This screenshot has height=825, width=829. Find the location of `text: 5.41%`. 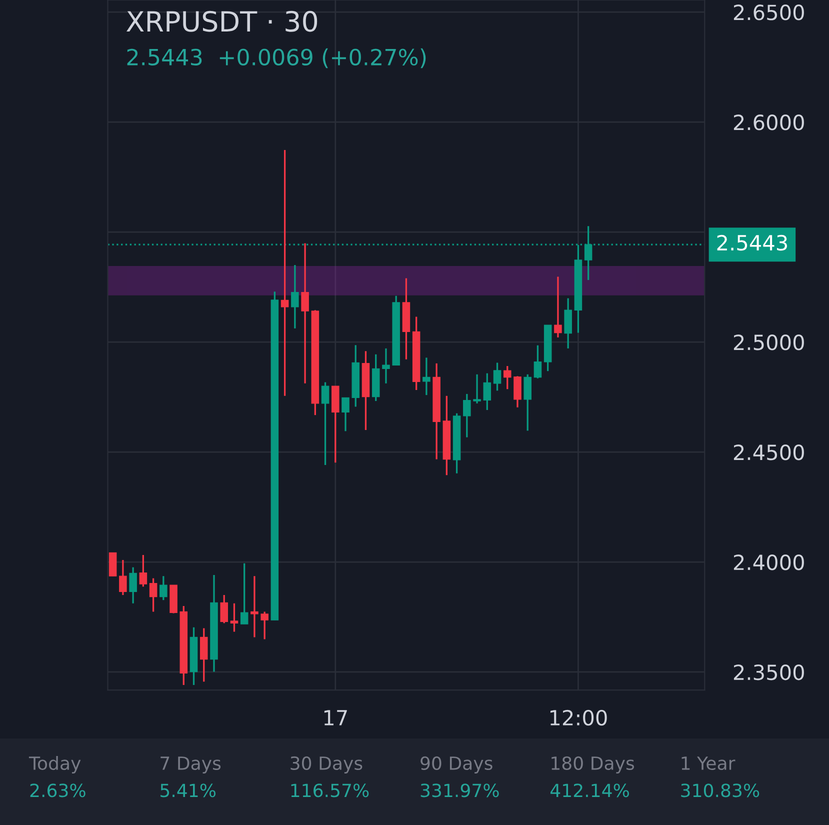

text: 5.41% is located at coordinates (188, 791).